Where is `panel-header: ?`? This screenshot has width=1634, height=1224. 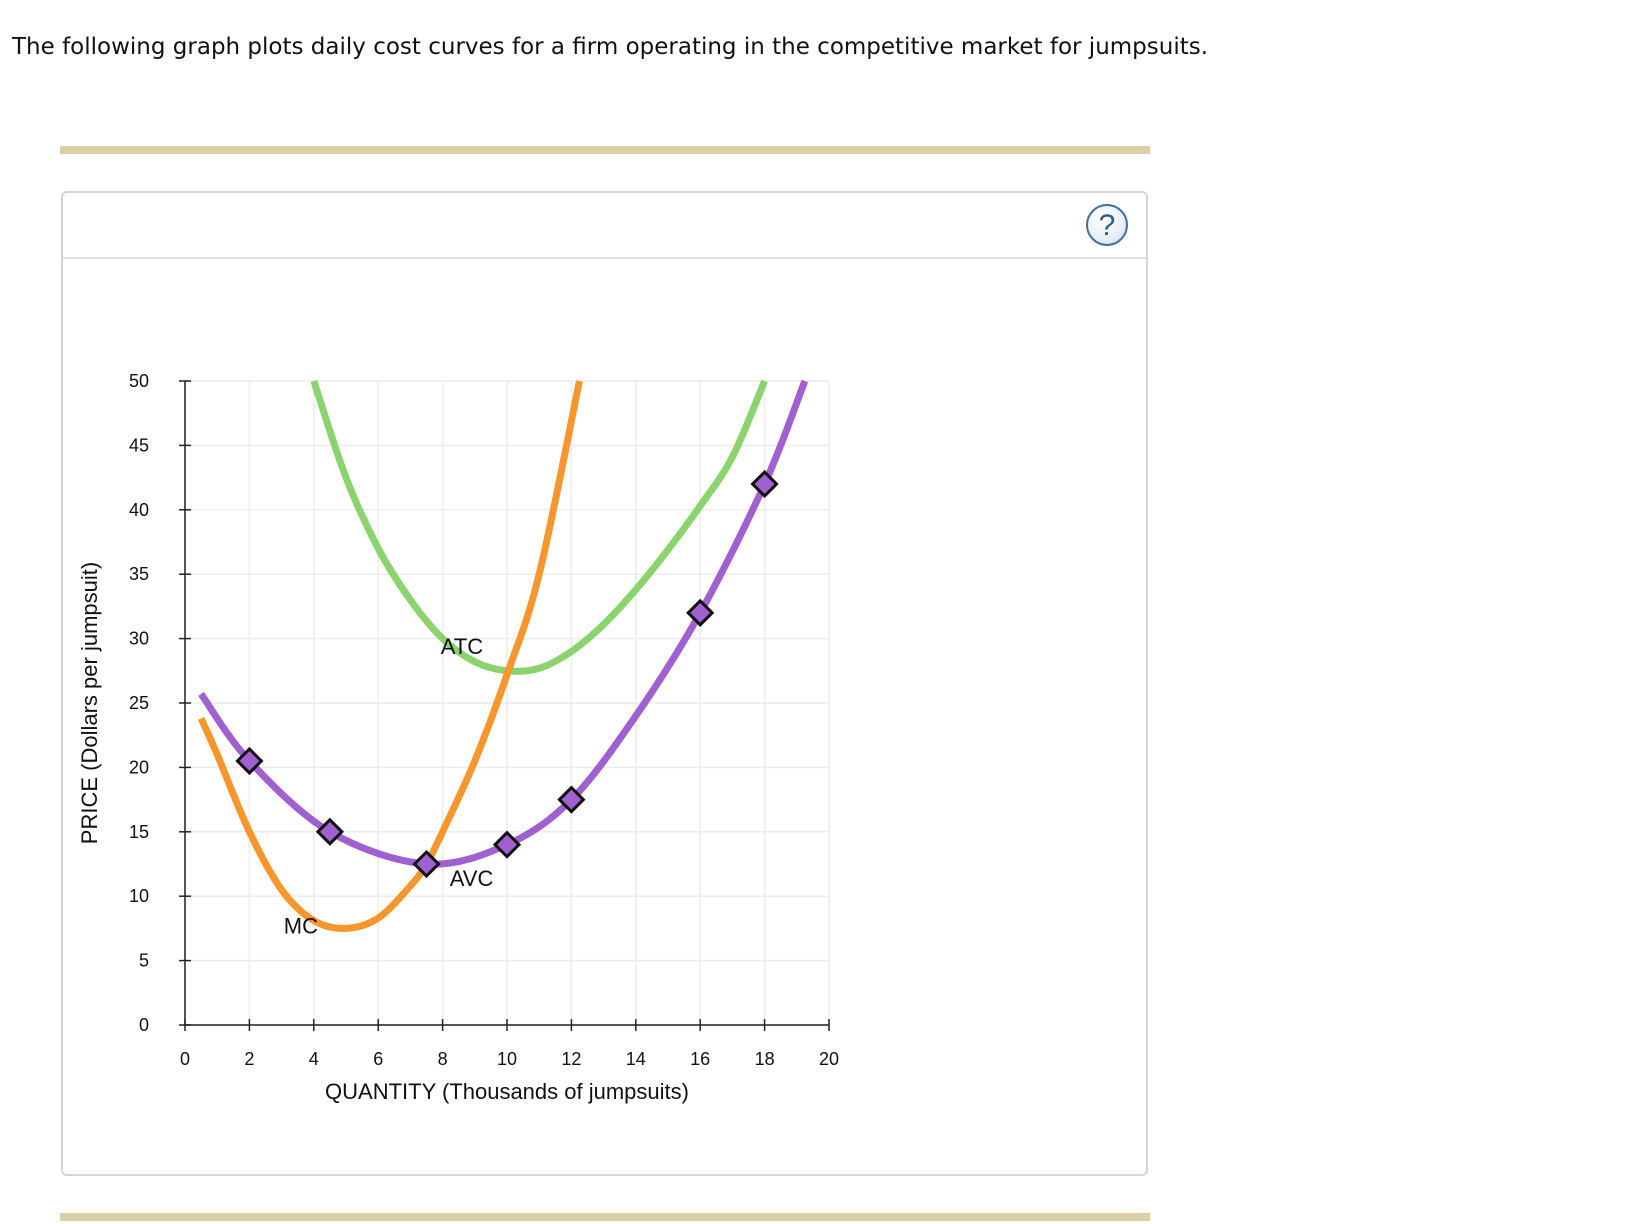
panel-header: ? is located at coordinates (604, 226).